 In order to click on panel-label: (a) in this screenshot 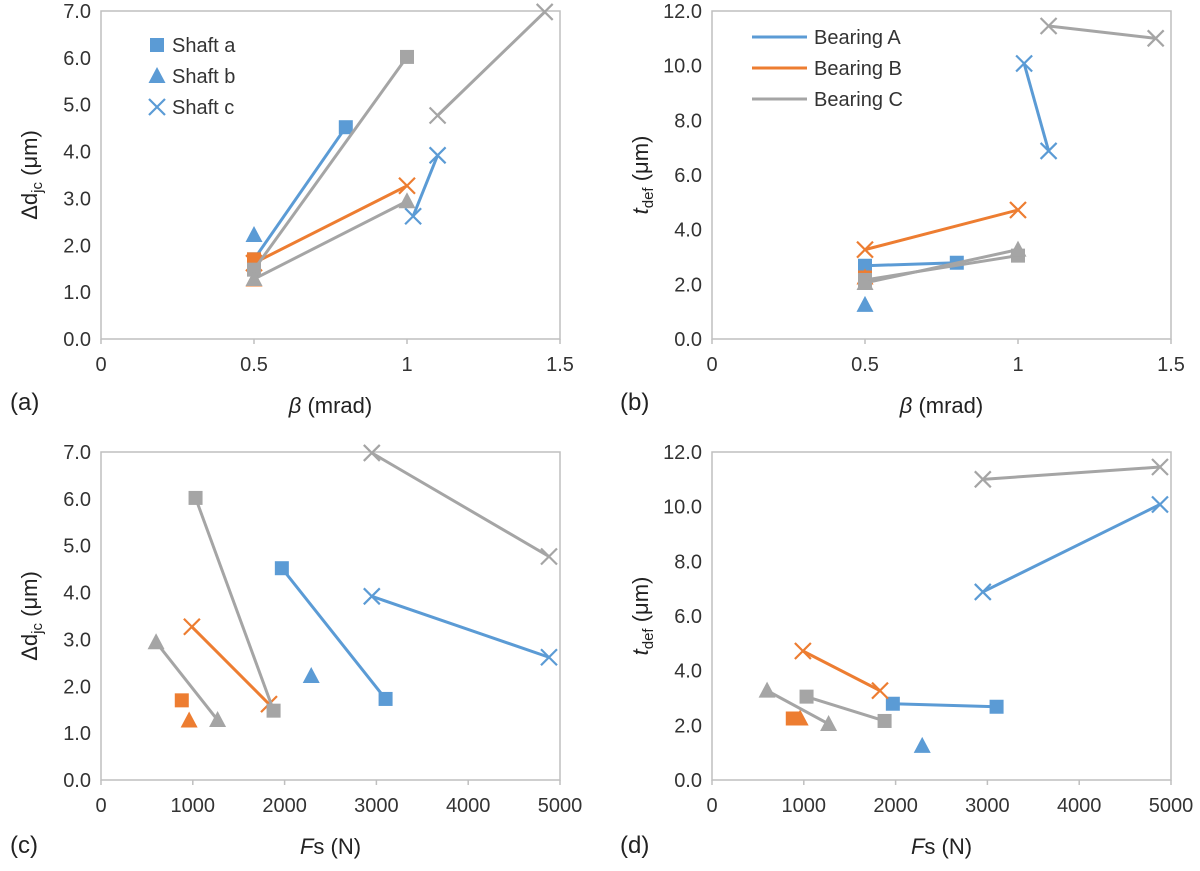, I will do `click(24, 402)`.